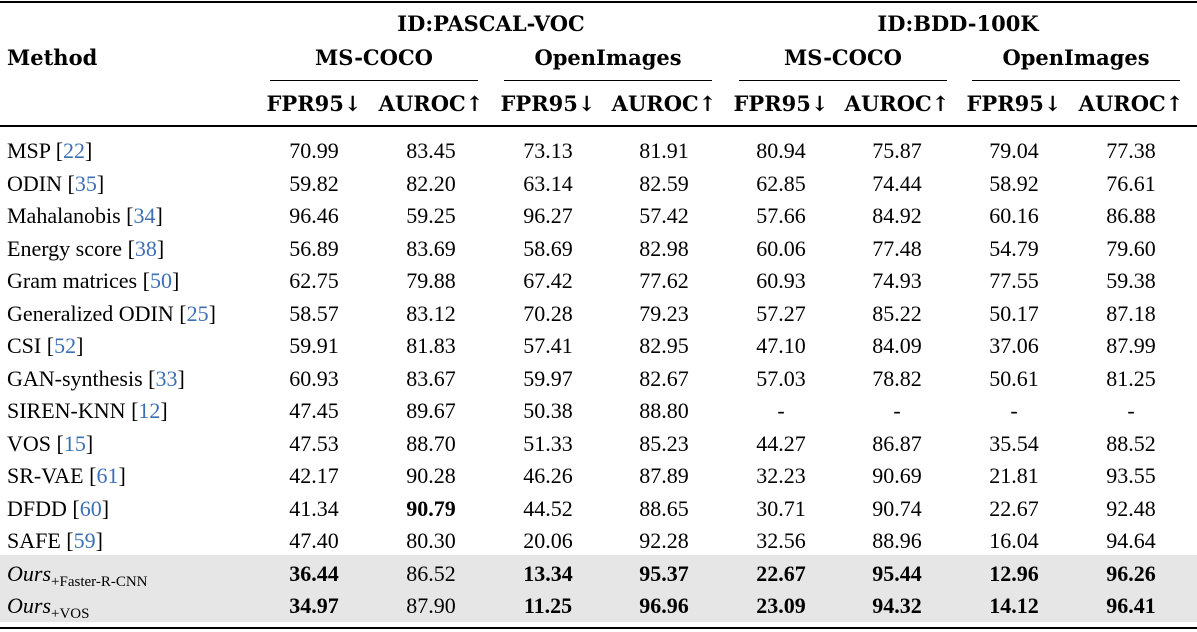  Describe the element at coordinates (1014, 475) in the screenshot. I see `metric-value: 21.81` at that location.